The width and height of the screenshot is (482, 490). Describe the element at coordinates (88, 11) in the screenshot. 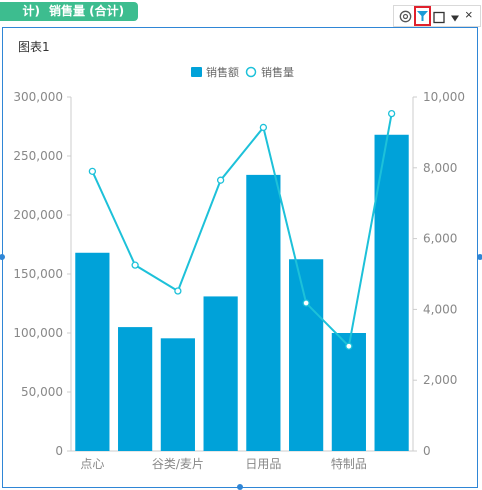

I see `filter-pill-sales-quantity: 销售量 (合计)` at that location.